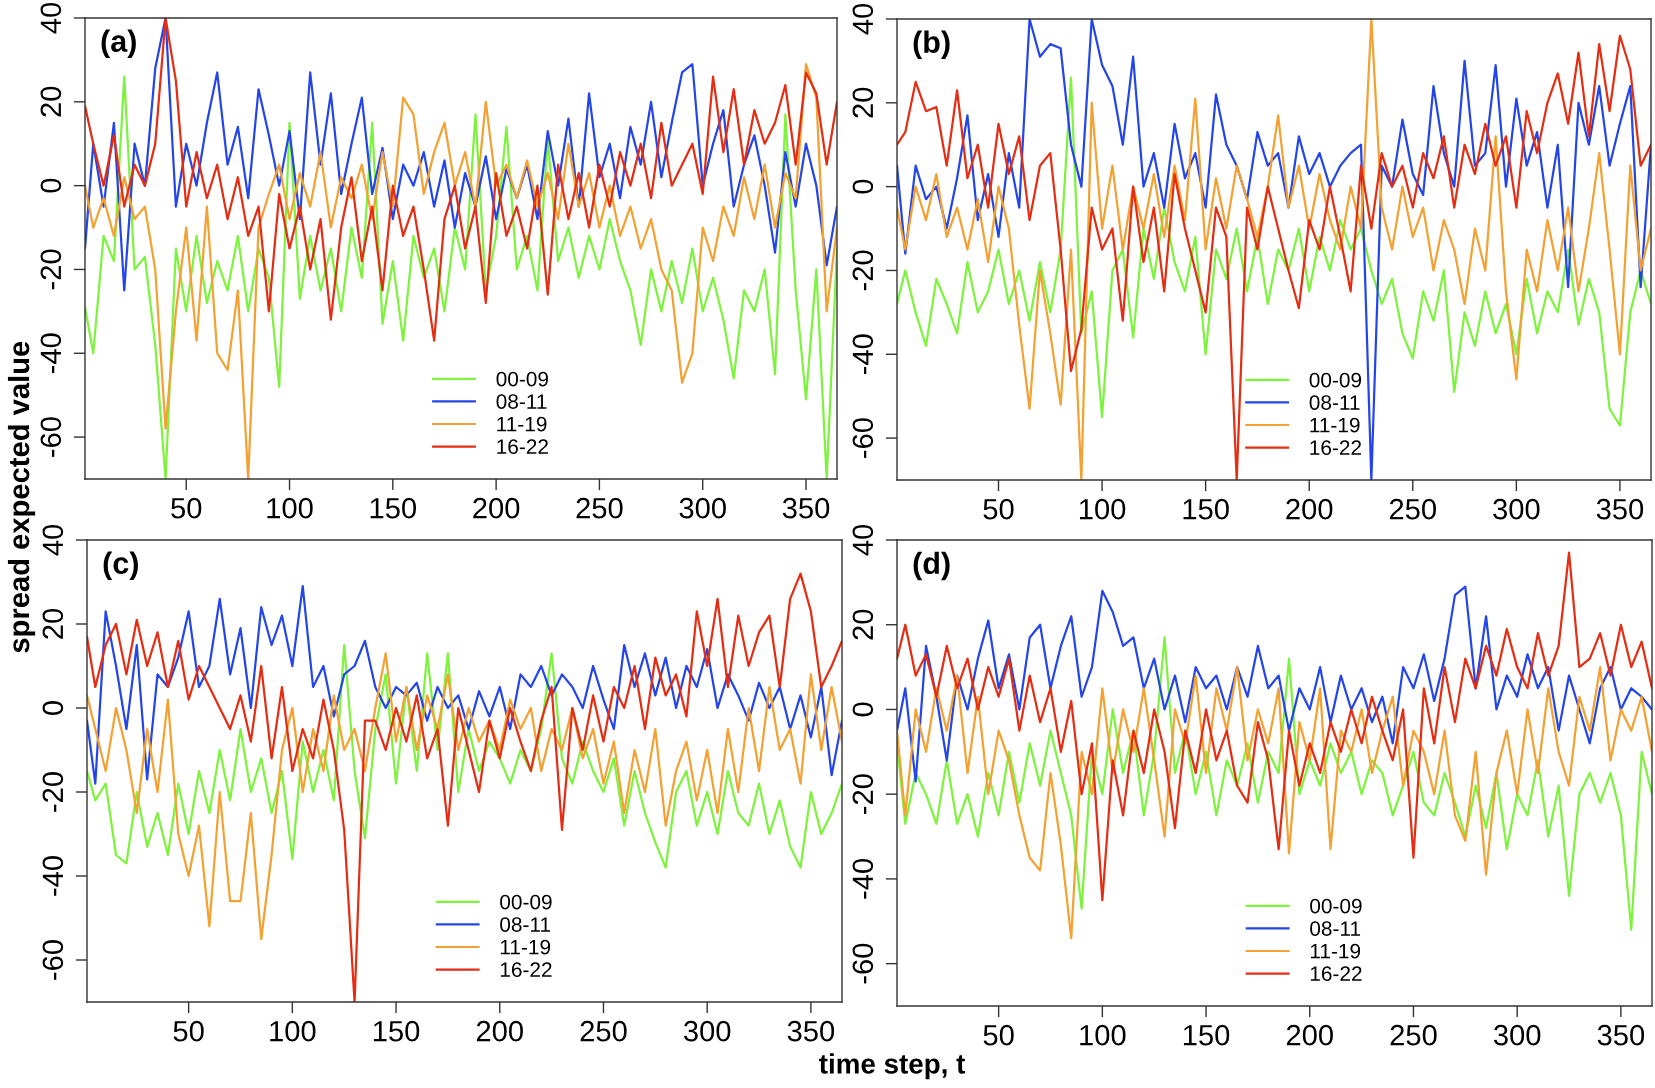 The height and width of the screenshot is (1088, 1655). Describe the element at coordinates (892, 1066) in the screenshot. I see `x-axis-title: time step, t` at that location.